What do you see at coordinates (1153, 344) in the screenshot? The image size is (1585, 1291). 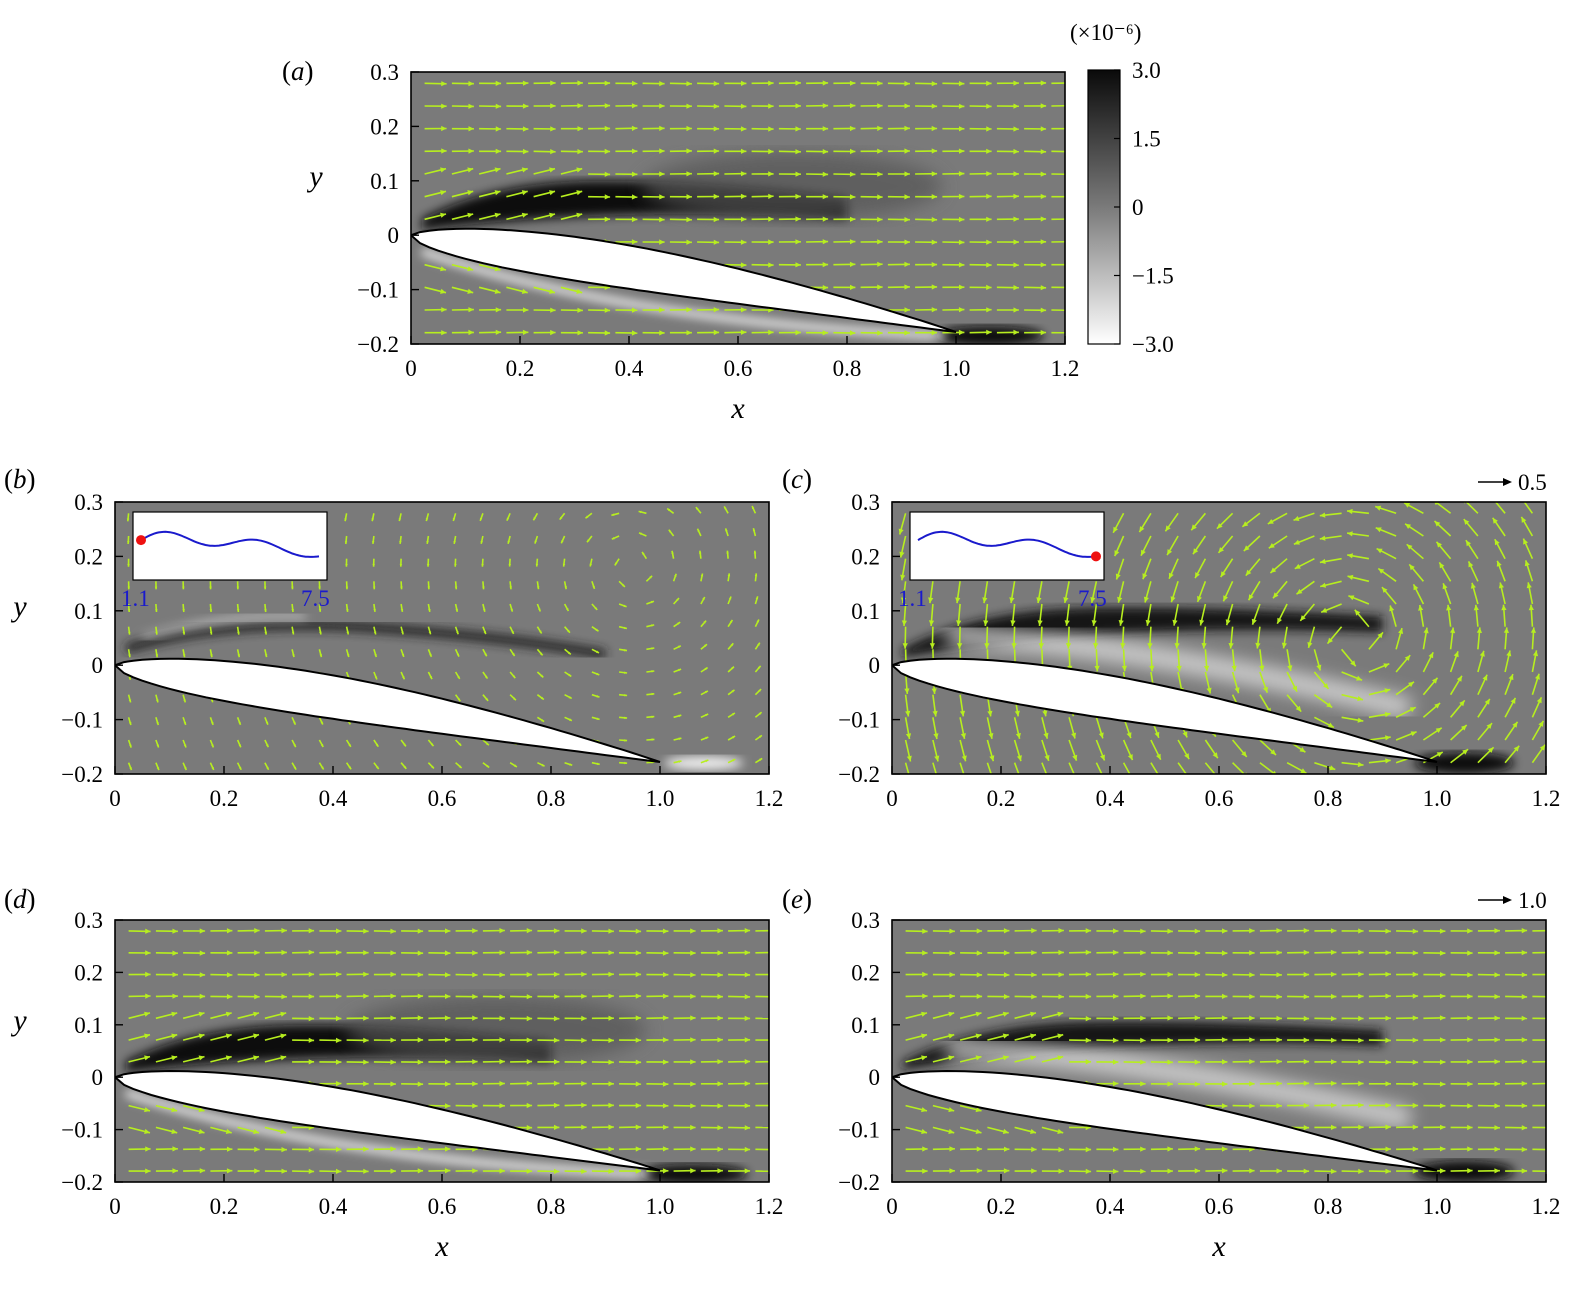 I see `colorbar-tick-label: −3.0` at bounding box center [1153, 344].